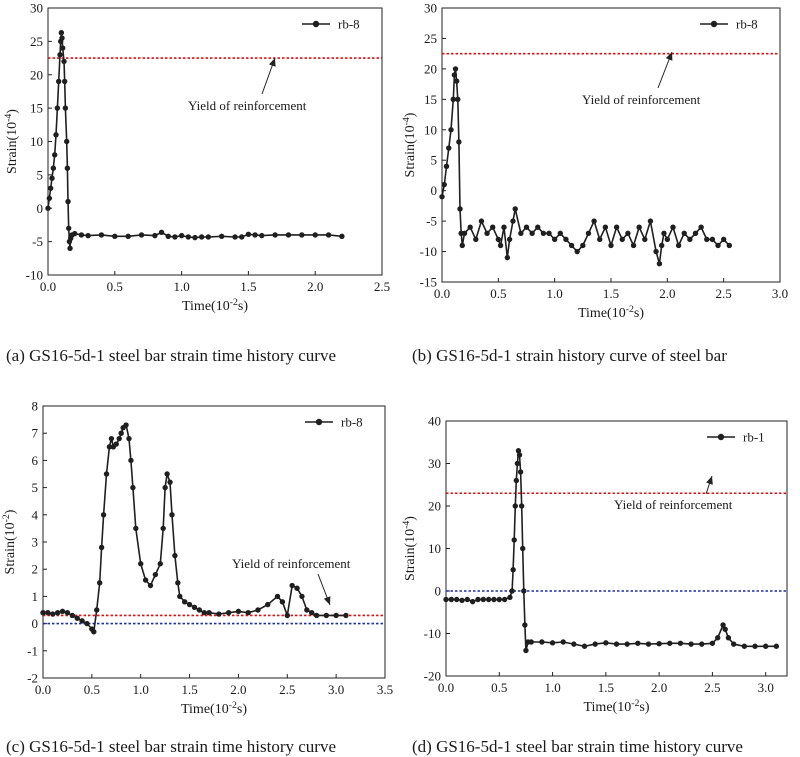  Describe the element at coordinates (272, 62) in the screenshot. I see `annotation-arrowhead` at that location.